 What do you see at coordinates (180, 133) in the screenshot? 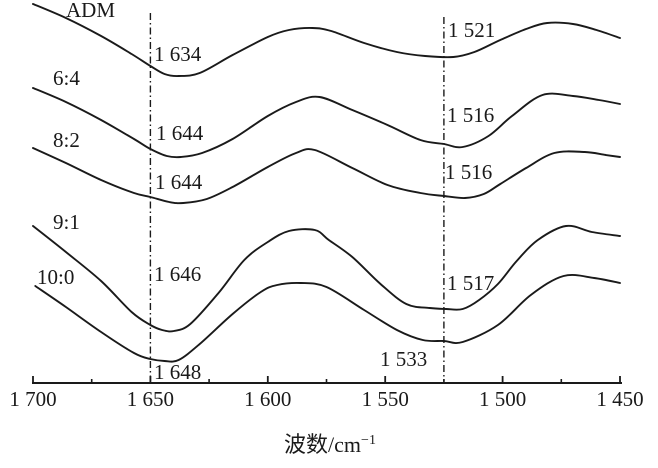
I see `peak-label-6:4-1 644: 1 644` at bounding box center [180, 133].